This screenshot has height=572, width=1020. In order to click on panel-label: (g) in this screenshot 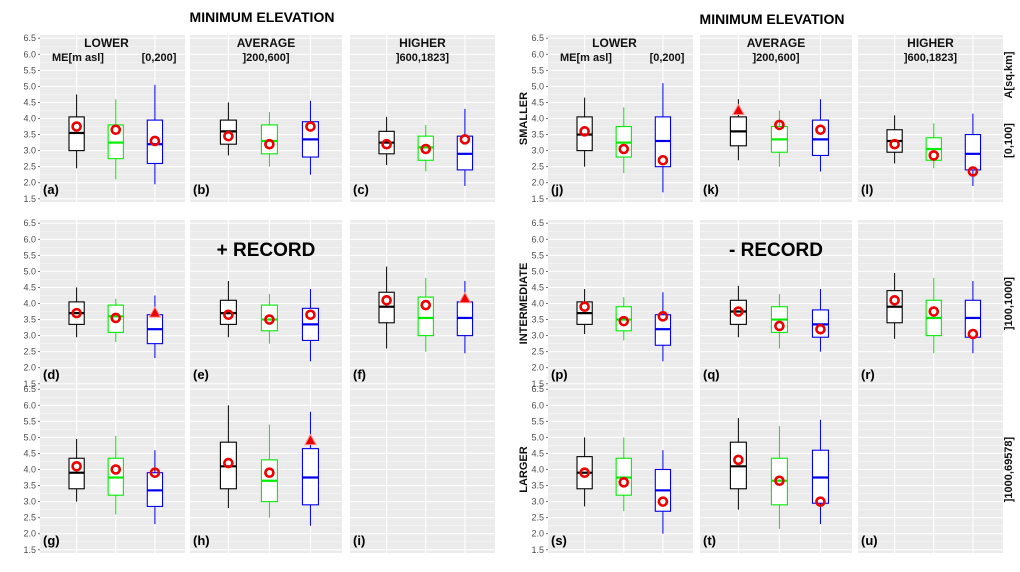, I will do `click(51, 540)`.